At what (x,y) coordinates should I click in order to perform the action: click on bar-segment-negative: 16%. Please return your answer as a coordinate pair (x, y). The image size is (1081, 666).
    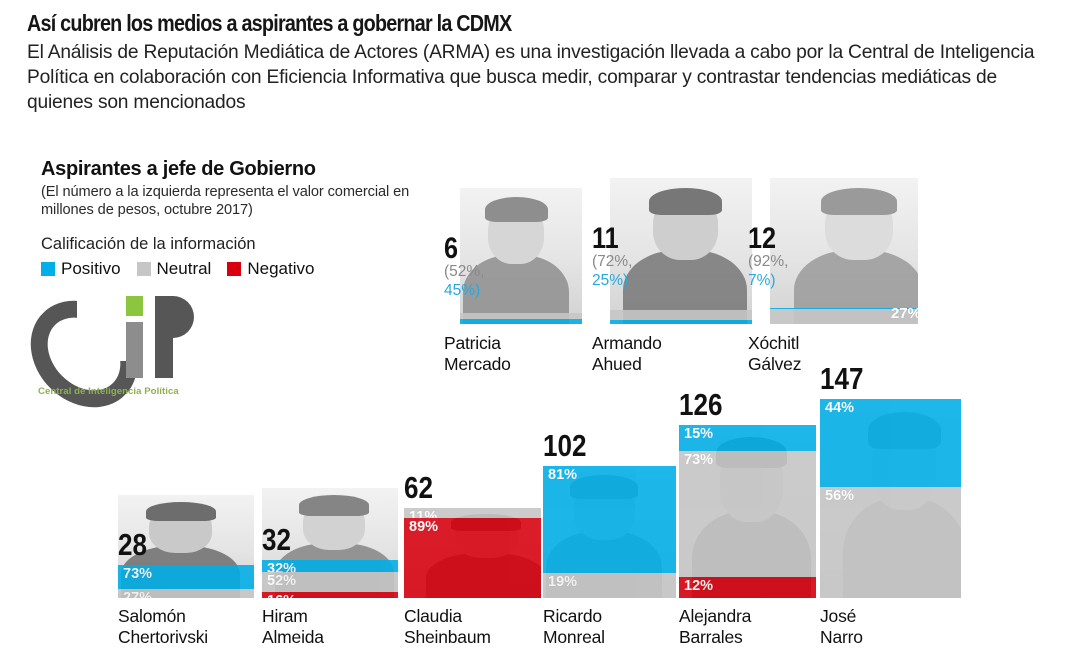
    Looking at the image, I should click on (330, 594).